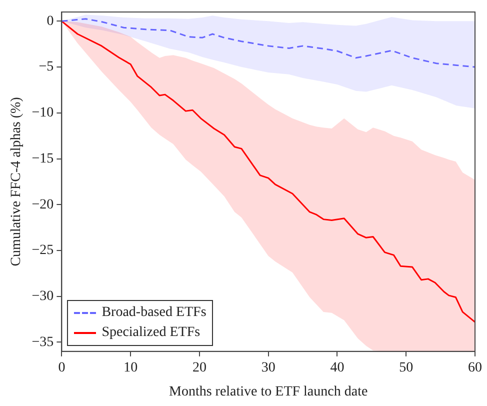 The width and height of the screenshot is (487, 406). What do you see at coordinates (268, 43) in the screenshot?
I see `line-series` at bounding box center [268, 43].